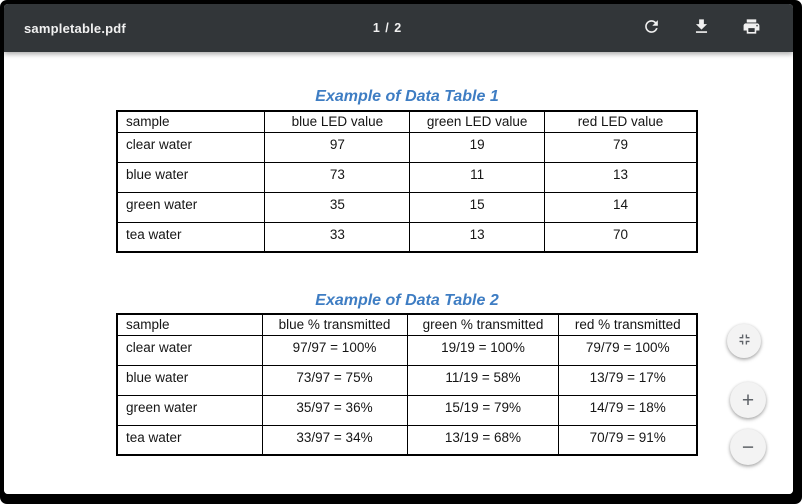 The width and height of the screenshot is (802, 504). I want to click on cell: 11, so click(477, 177).